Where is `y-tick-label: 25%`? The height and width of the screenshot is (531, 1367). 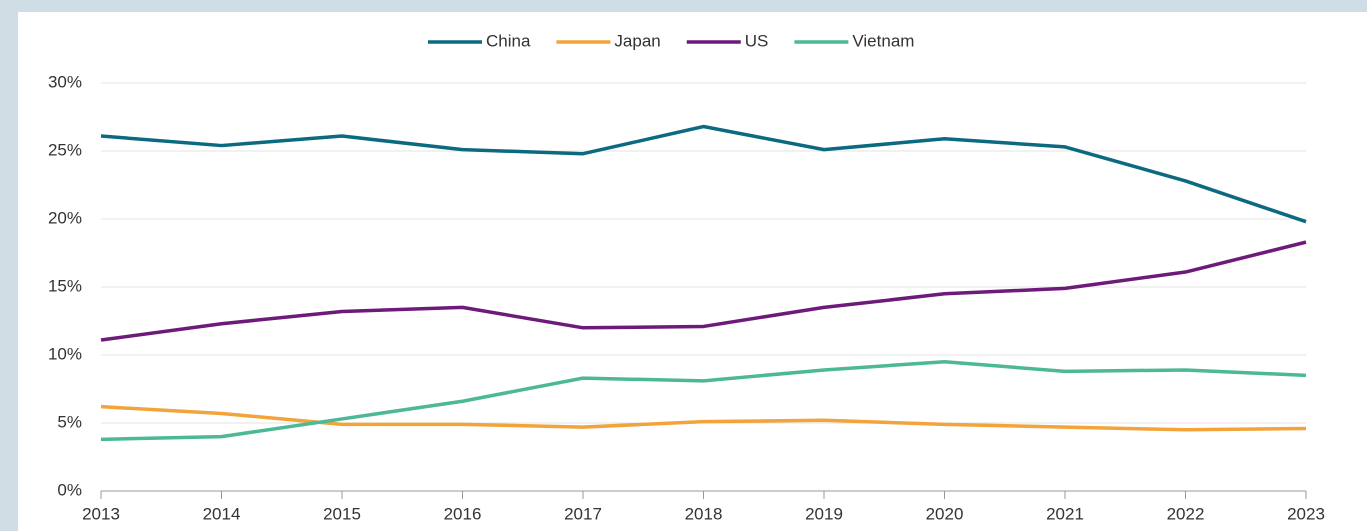 y-tick-label: 25% is located at coordinates (65, 149).